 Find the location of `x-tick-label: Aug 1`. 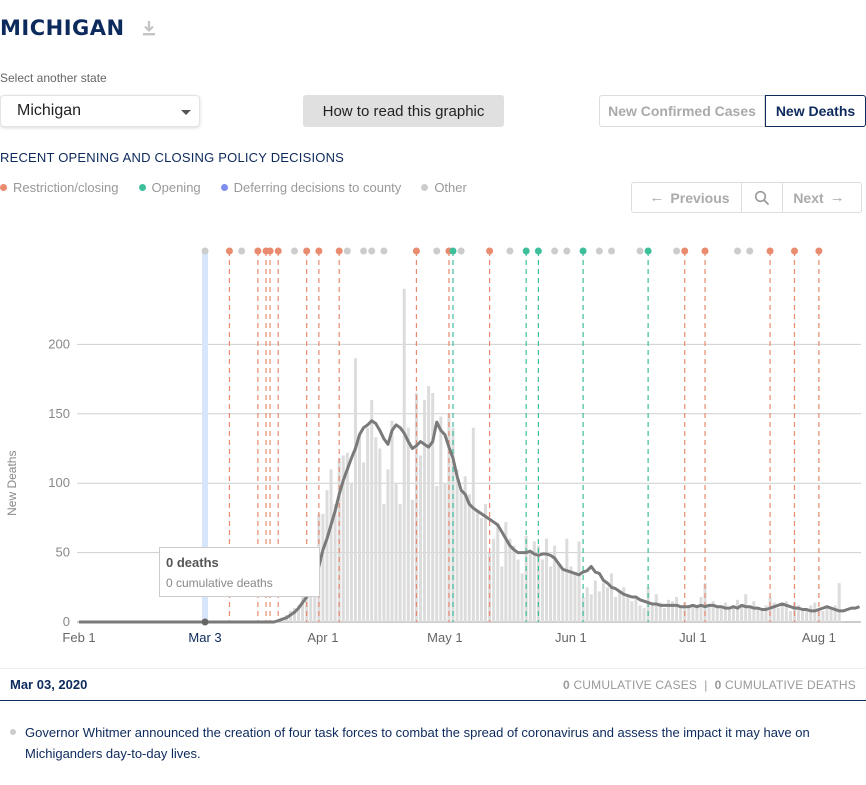

x-tick-label: Aug 1 is located at coordinates (819, 637).